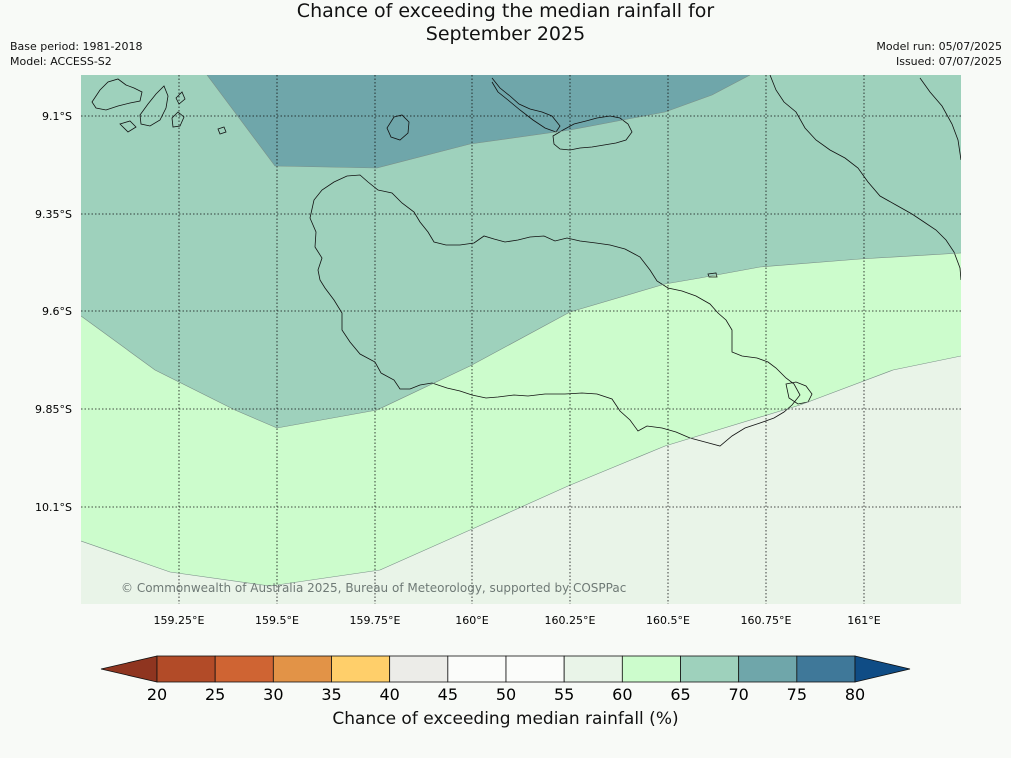 This screenshot has width=1011, height=758. What do you see at coordinates (129, 669) in the screenshot?
I see `colorbar-low-extension` at bounding box center [129, 669].